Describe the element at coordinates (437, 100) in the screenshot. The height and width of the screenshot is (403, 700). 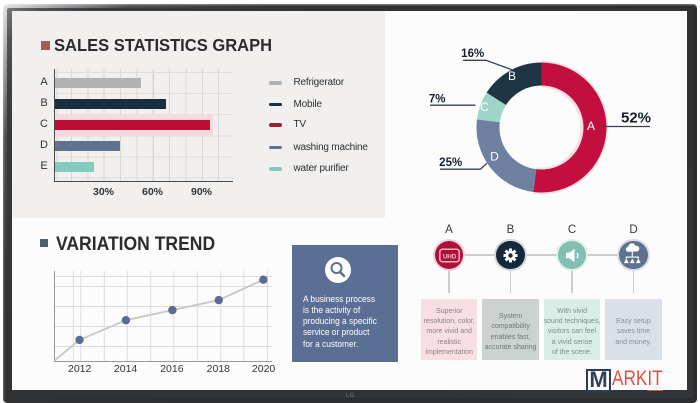
I see `svg-text: 7%` at that location.